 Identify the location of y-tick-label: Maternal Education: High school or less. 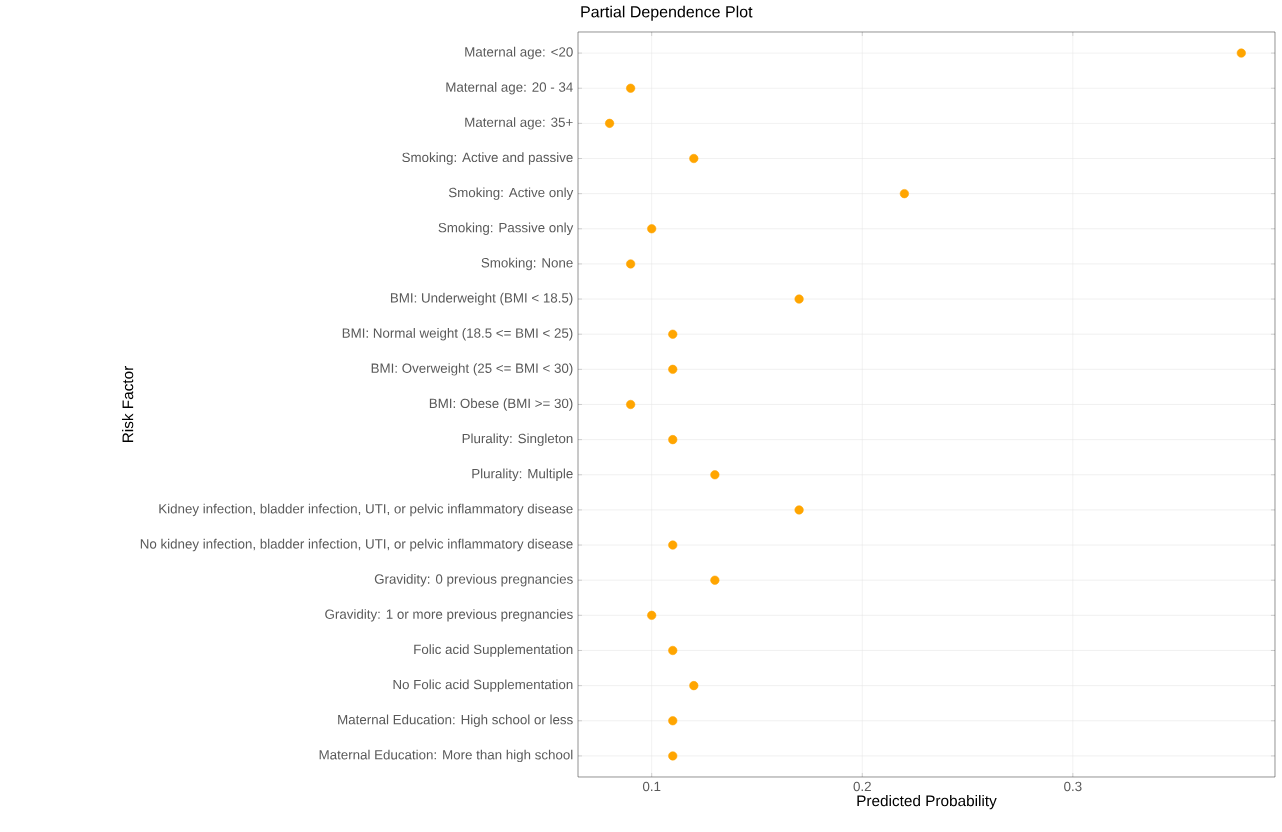
(455, 720).